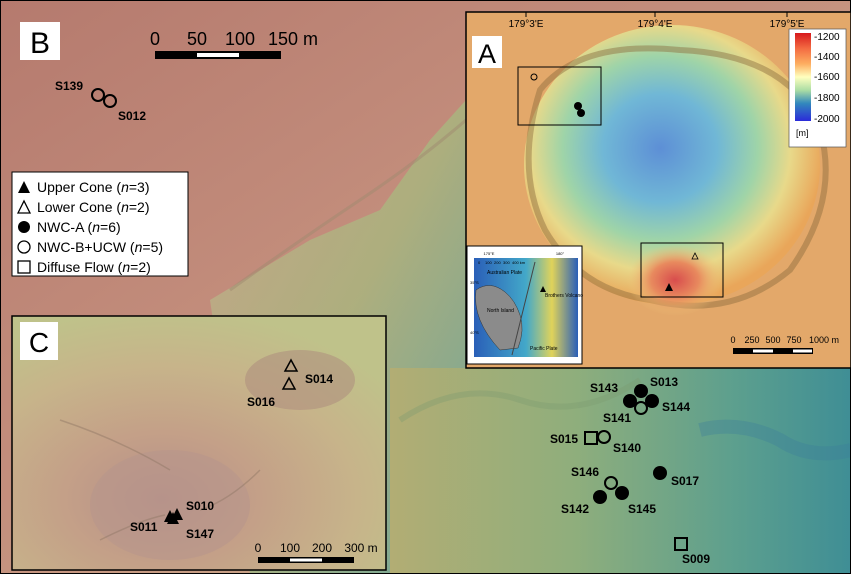 The height and width of the screenshot is (574, 851). I want to click on scalebar-a-tick-1000: 1000 m, so click(824, 340).